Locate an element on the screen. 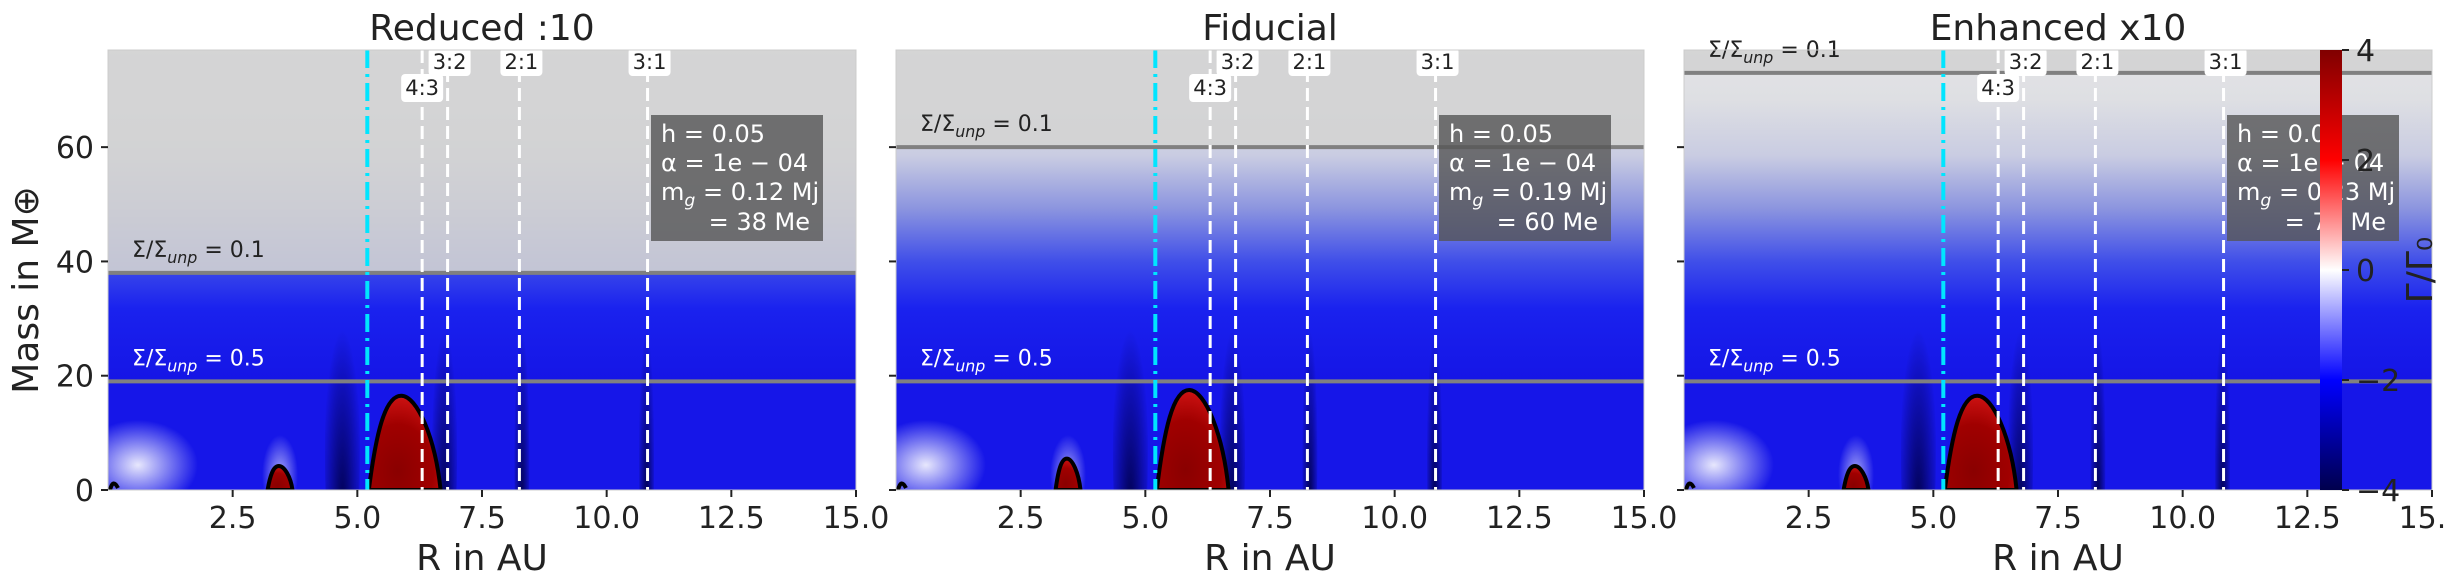 Image resolution: width=2448 pixels, height=580 pixels. parameter-me: = 60 Me is located at coordinates (1547, 222).